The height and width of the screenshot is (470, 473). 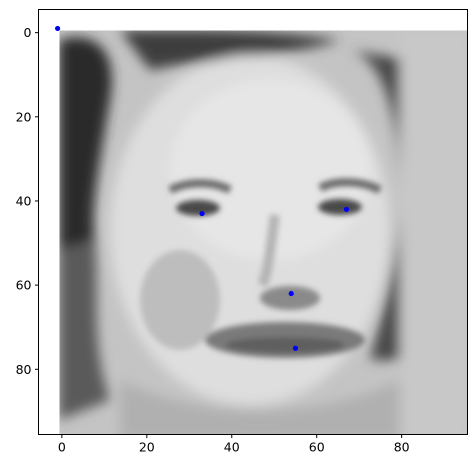 I want to click on y-tick-label: 80, so click(x=24, y=369).